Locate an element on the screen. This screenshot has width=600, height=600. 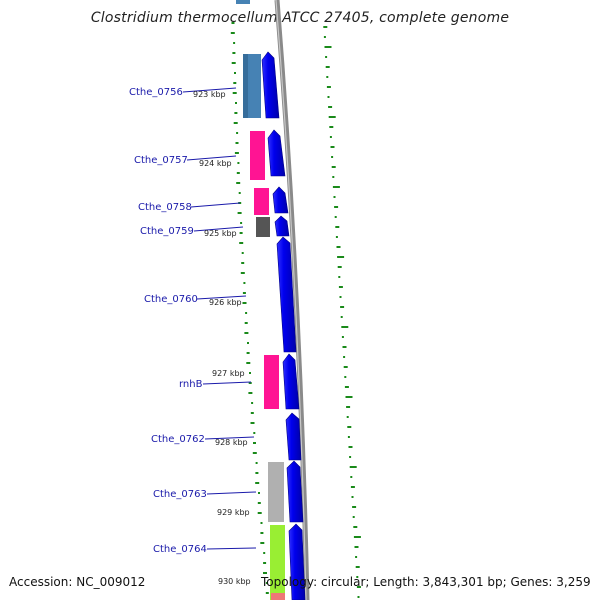
leader-rnhb is located at coordinates (227, 383).